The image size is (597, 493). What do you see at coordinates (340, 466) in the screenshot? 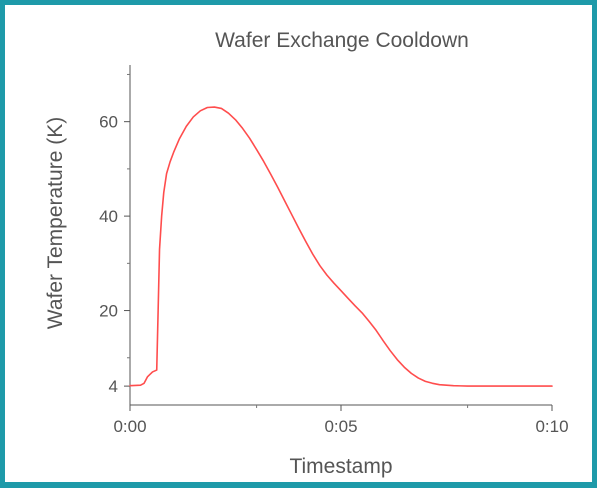
I see `x-axis-label: Timestamp` at bounding box center [340, 466].